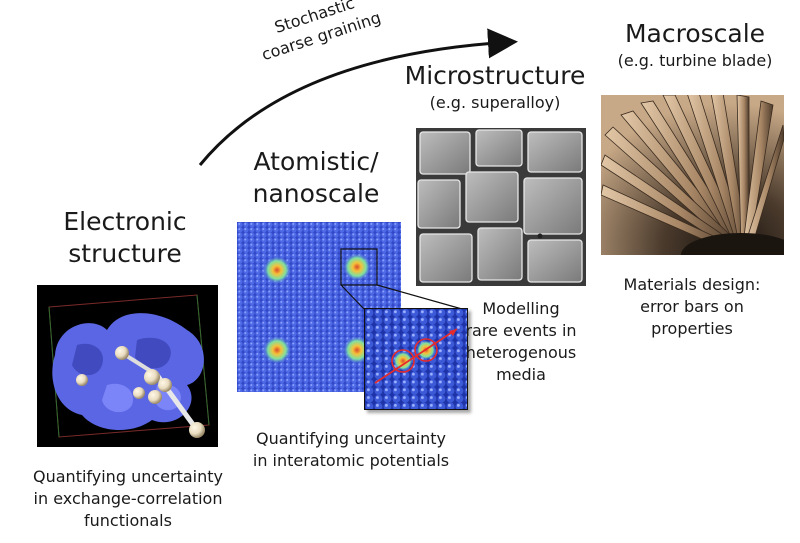 The height and width of the screenshot is (543, 800). What do you see at coordinates (128, 520) in the screenshot?
I see `electronic-caption-line3: functionals` at bounding box center [128, 520].